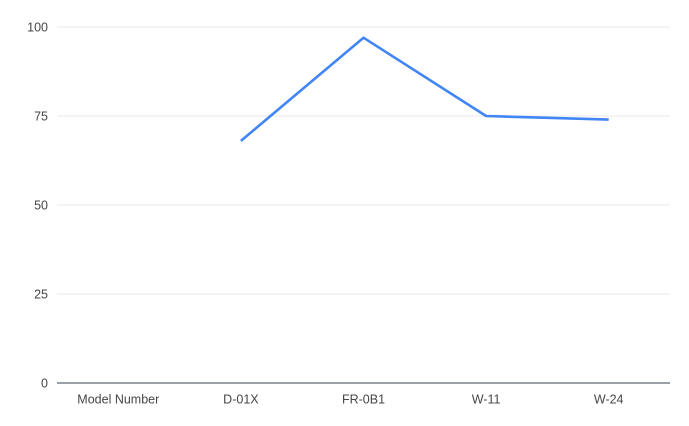 The width and height of the screenshot is (689, 426). What do you see at coordinates (363, 399) in the screenshot?
I see `x-tick-label-fr-0b1: FR-0B1` at bounding box center [363, 399].